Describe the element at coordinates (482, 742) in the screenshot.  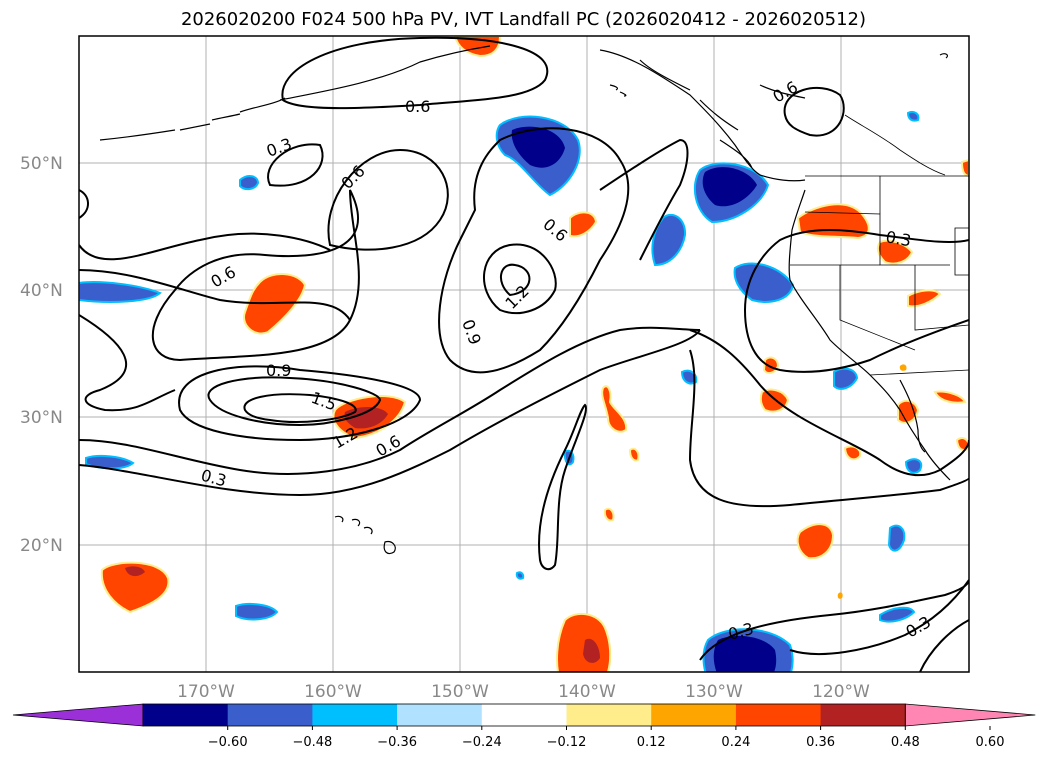
I see `colorbar-tick-label: −0.24` at that location.